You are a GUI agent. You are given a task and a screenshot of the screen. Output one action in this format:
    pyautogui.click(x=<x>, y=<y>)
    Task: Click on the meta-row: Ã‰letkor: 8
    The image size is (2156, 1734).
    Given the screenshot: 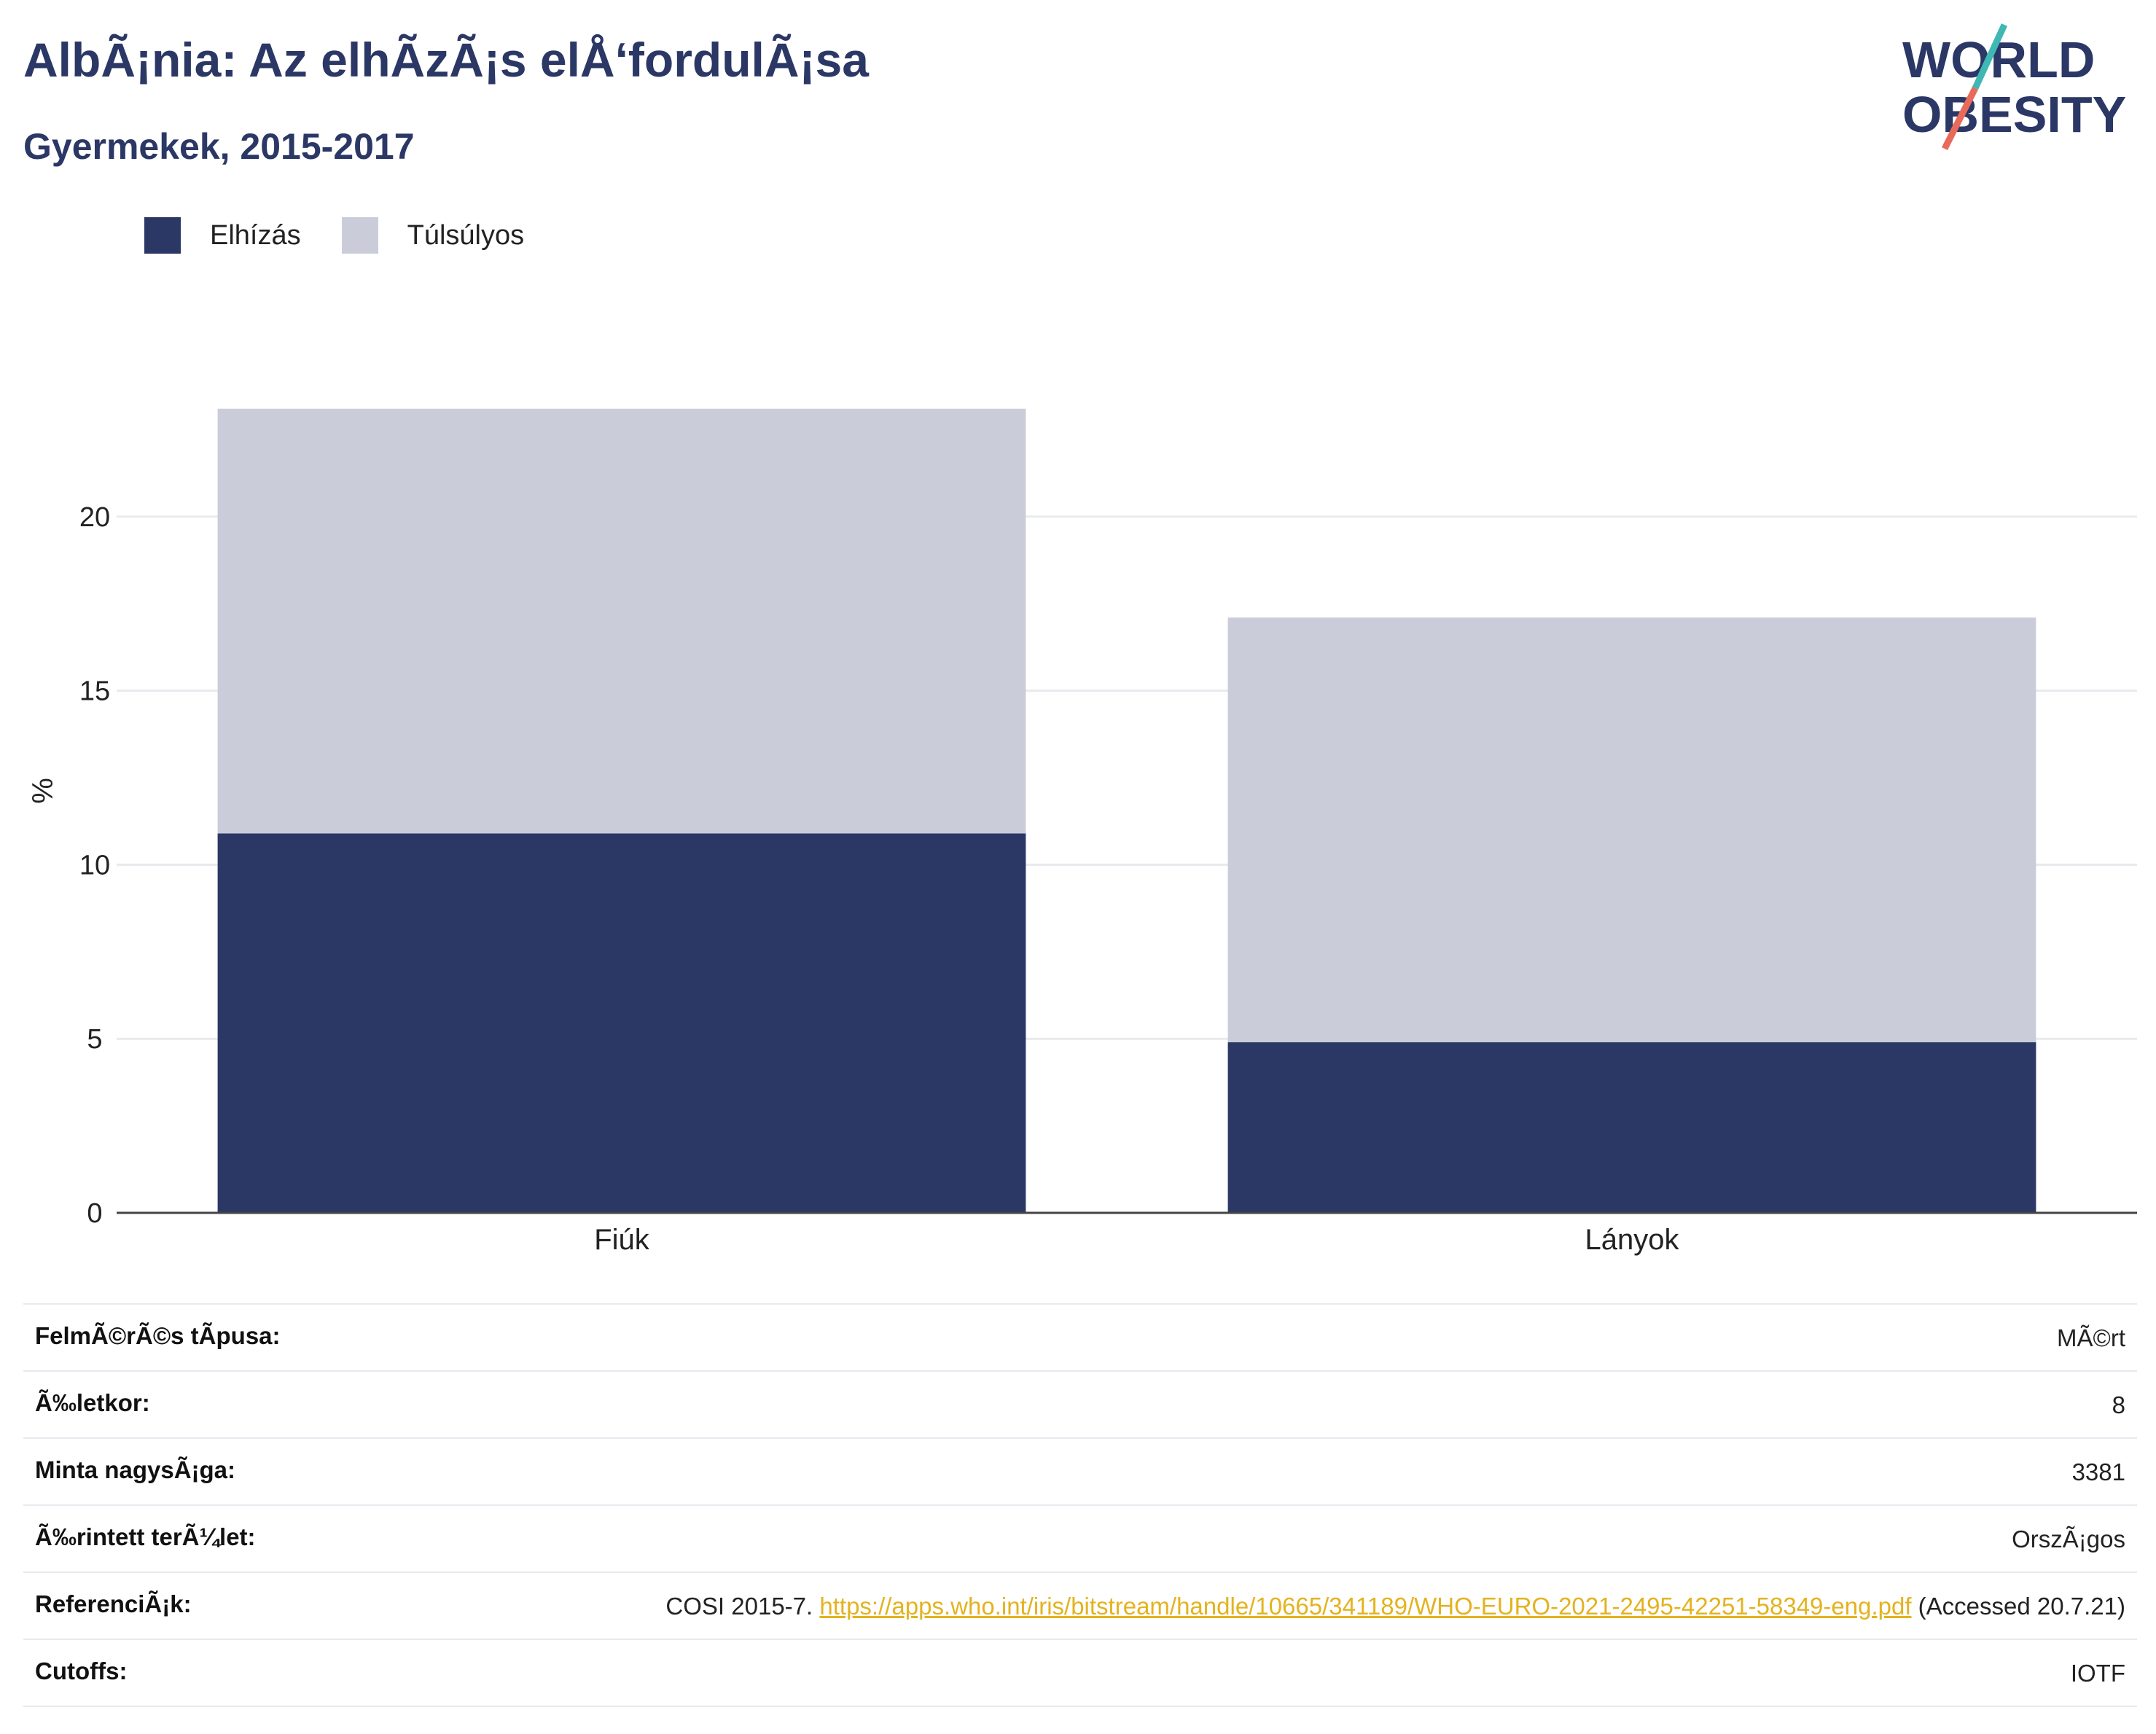 What is the action you would take?
    pyautogui.click(x=1080, y=1404)
    